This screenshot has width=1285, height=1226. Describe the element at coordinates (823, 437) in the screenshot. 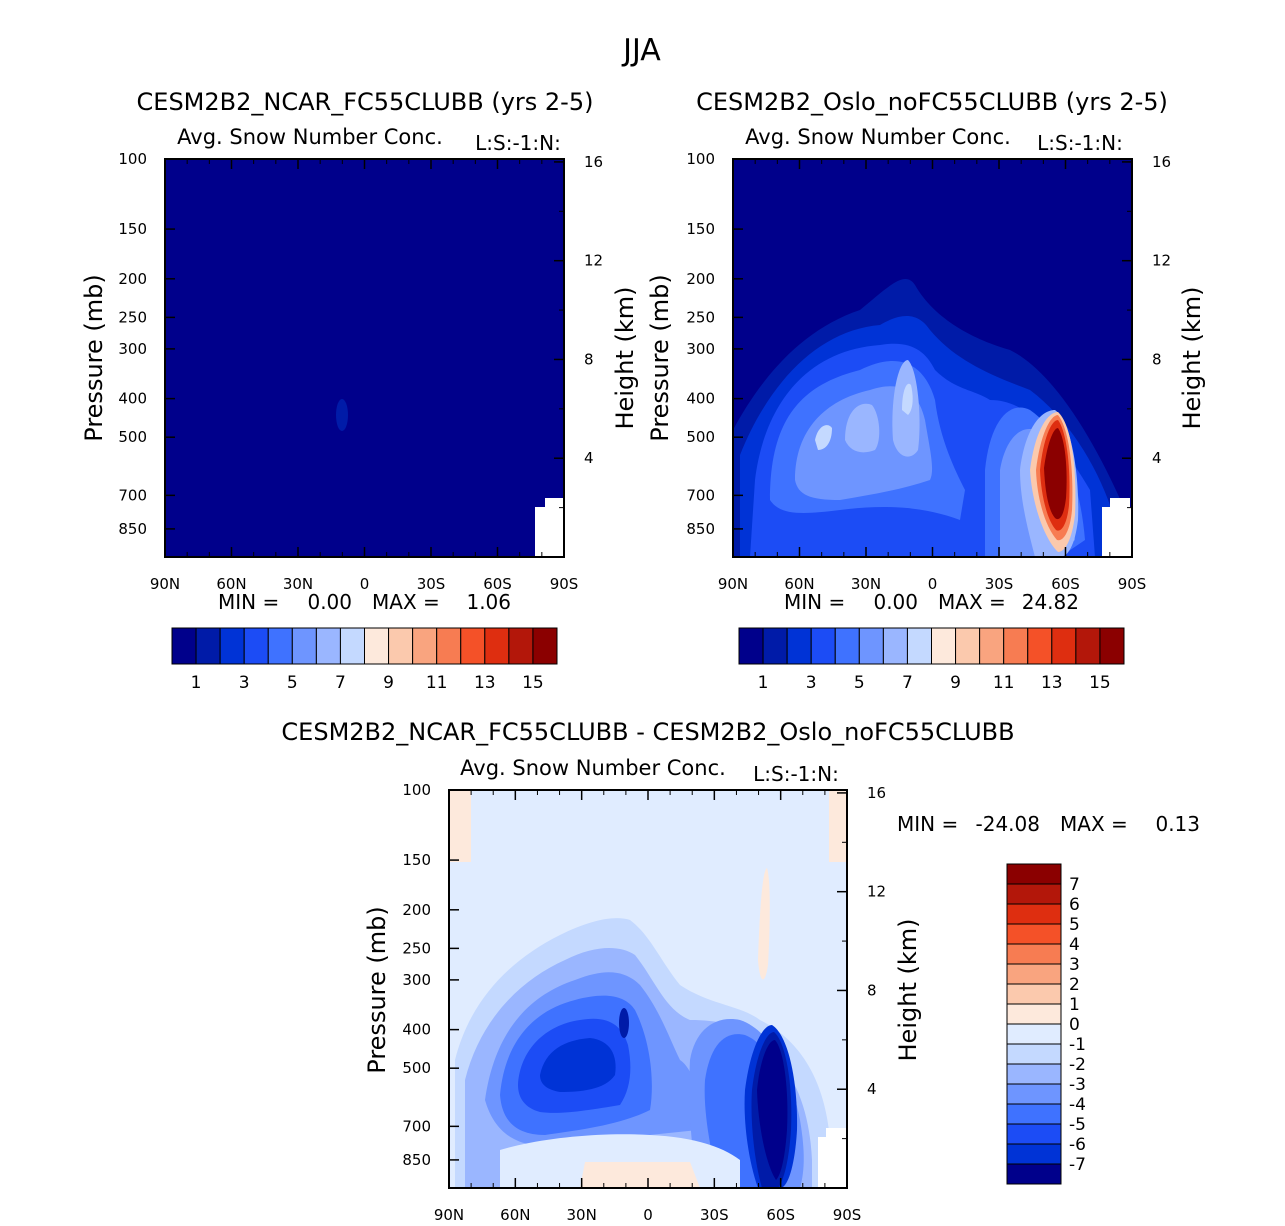

I see `oslo-level-7a` at that location.